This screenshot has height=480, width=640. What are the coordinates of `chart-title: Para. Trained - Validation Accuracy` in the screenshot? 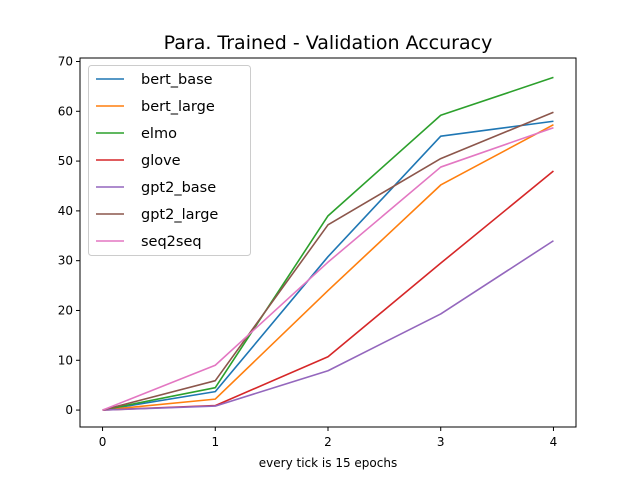 It's located at (328, 43).